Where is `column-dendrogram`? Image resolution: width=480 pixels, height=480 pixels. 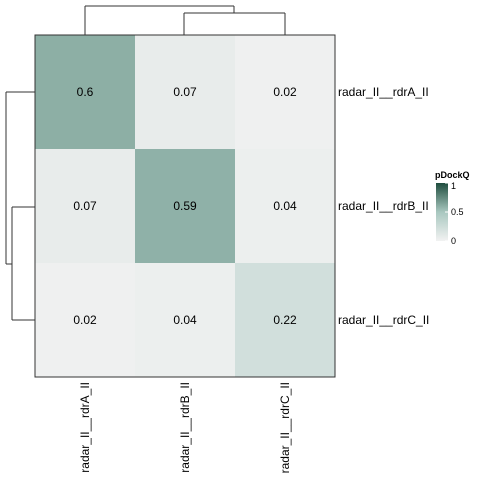
column-dendrogram is located at coordinates (185, 20).